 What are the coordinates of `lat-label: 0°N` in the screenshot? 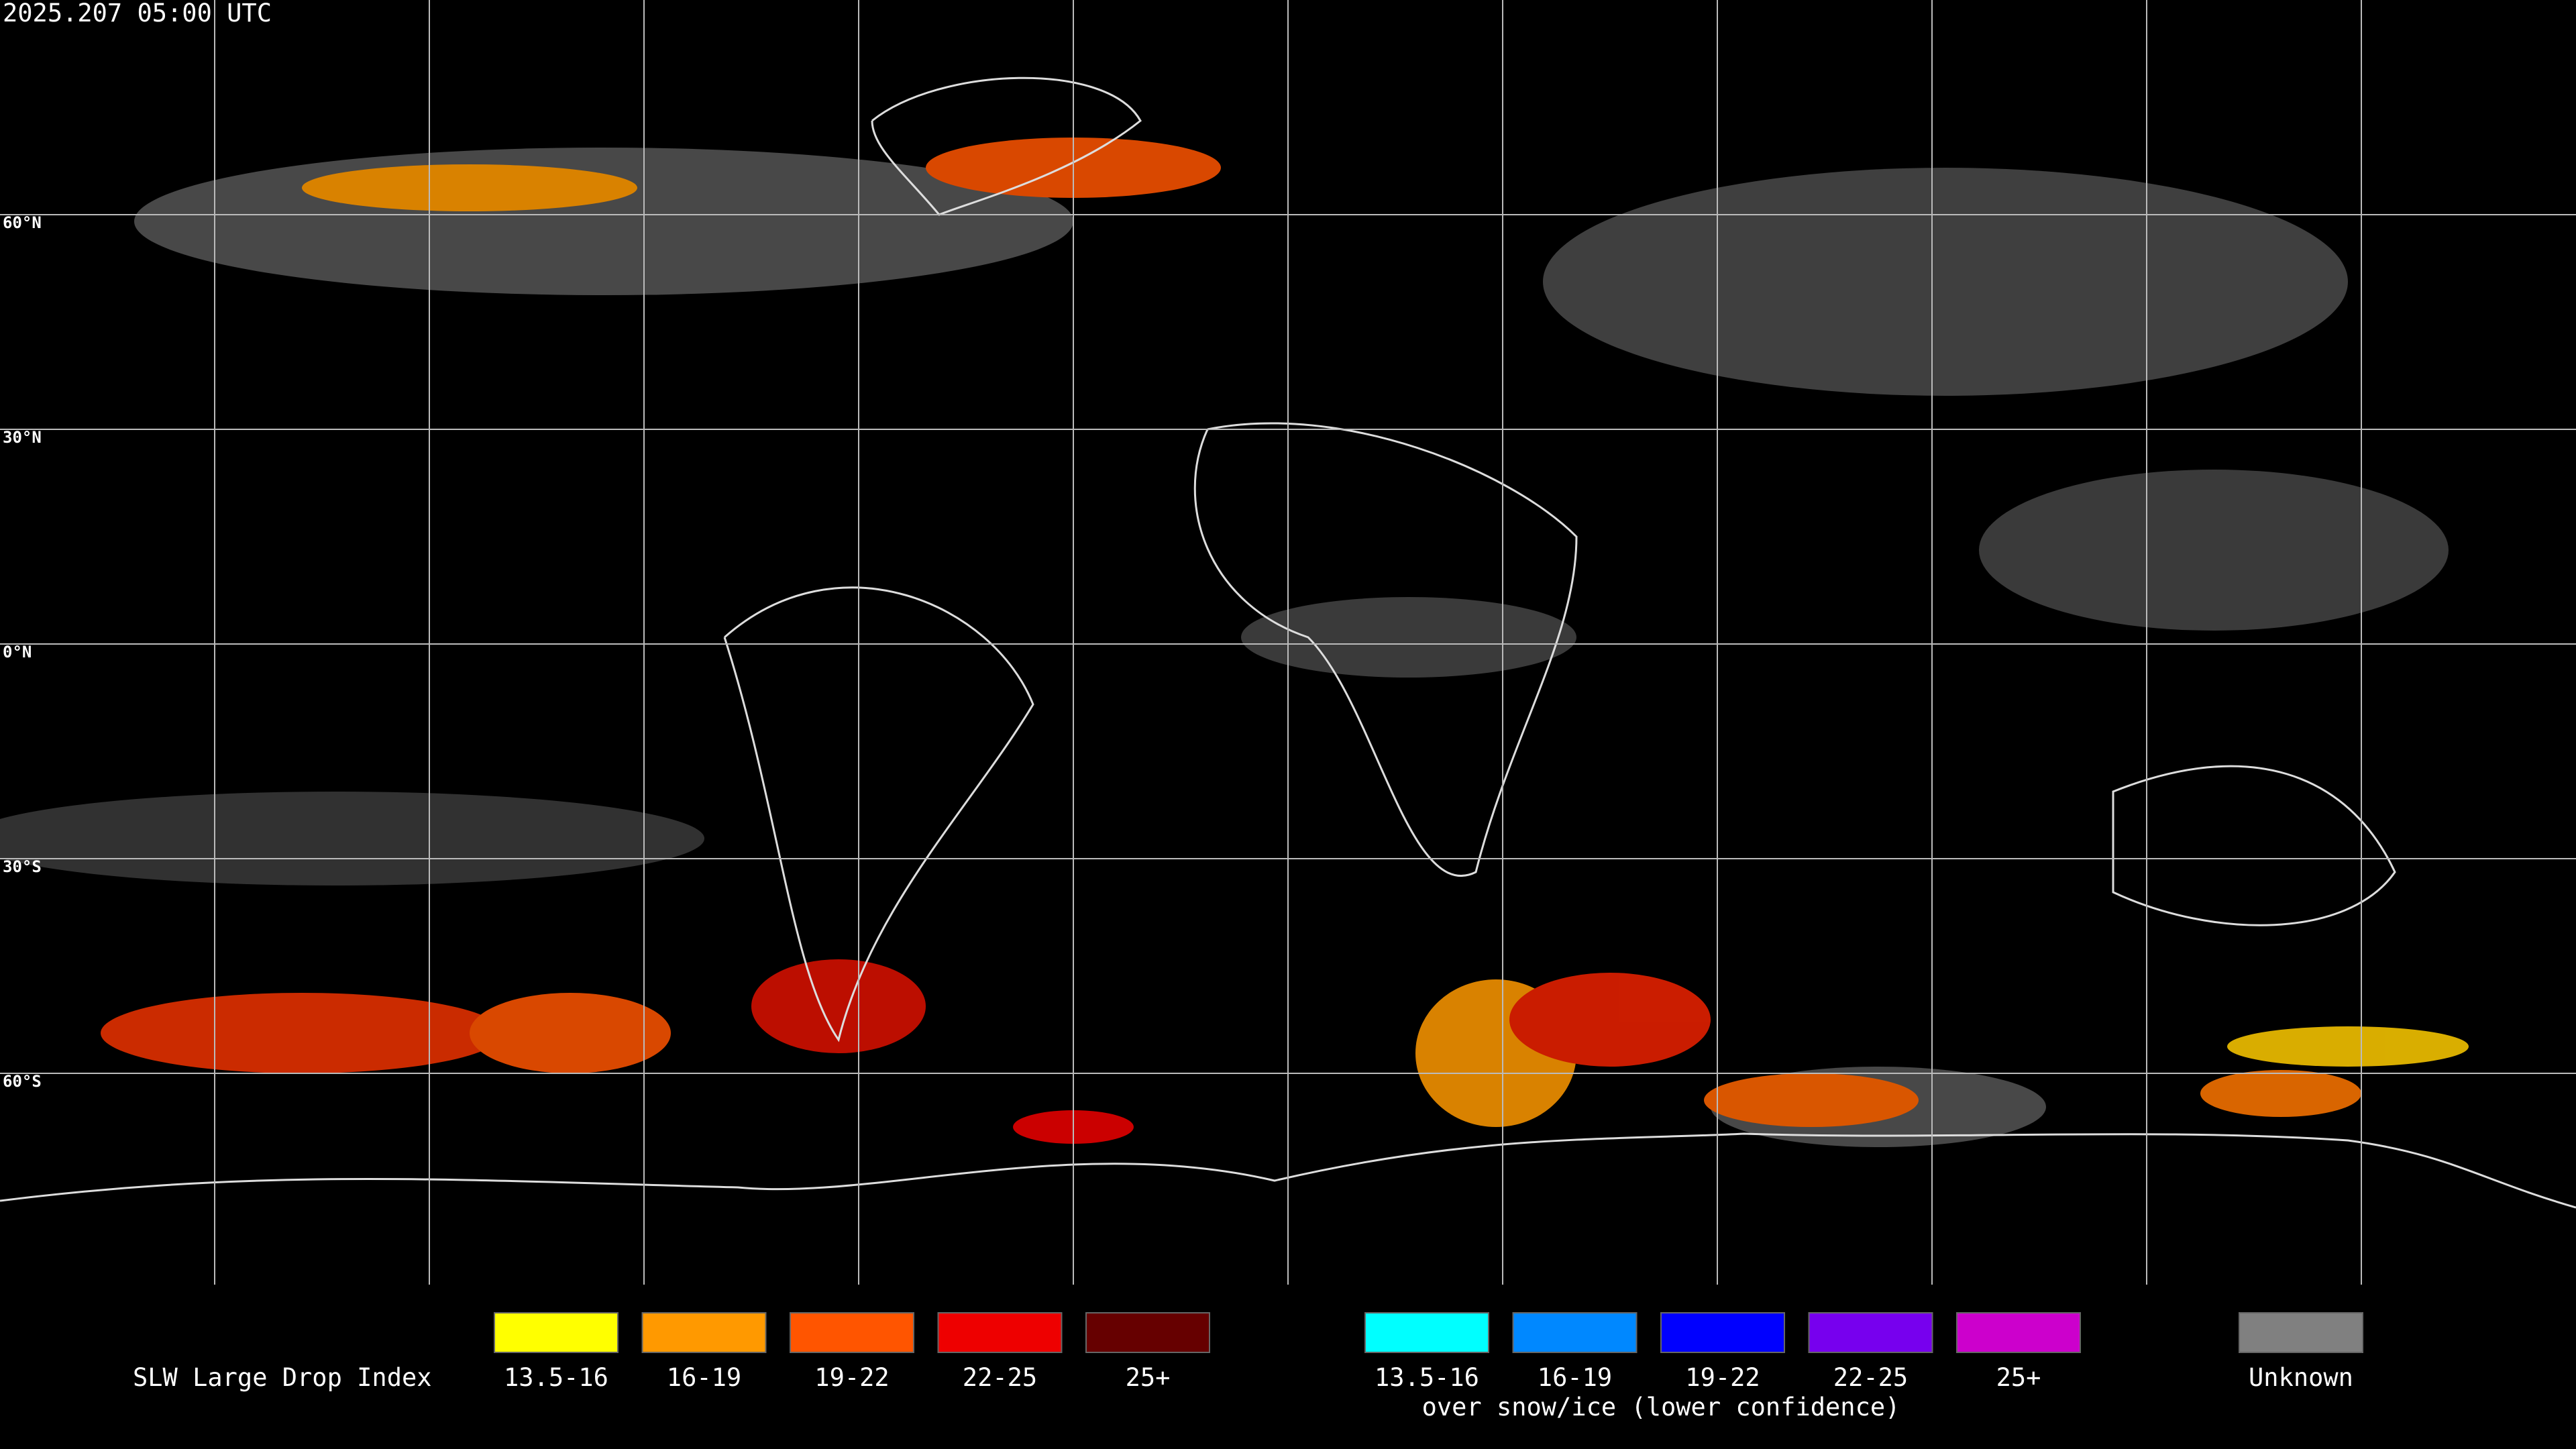 It's located at (17, 652).